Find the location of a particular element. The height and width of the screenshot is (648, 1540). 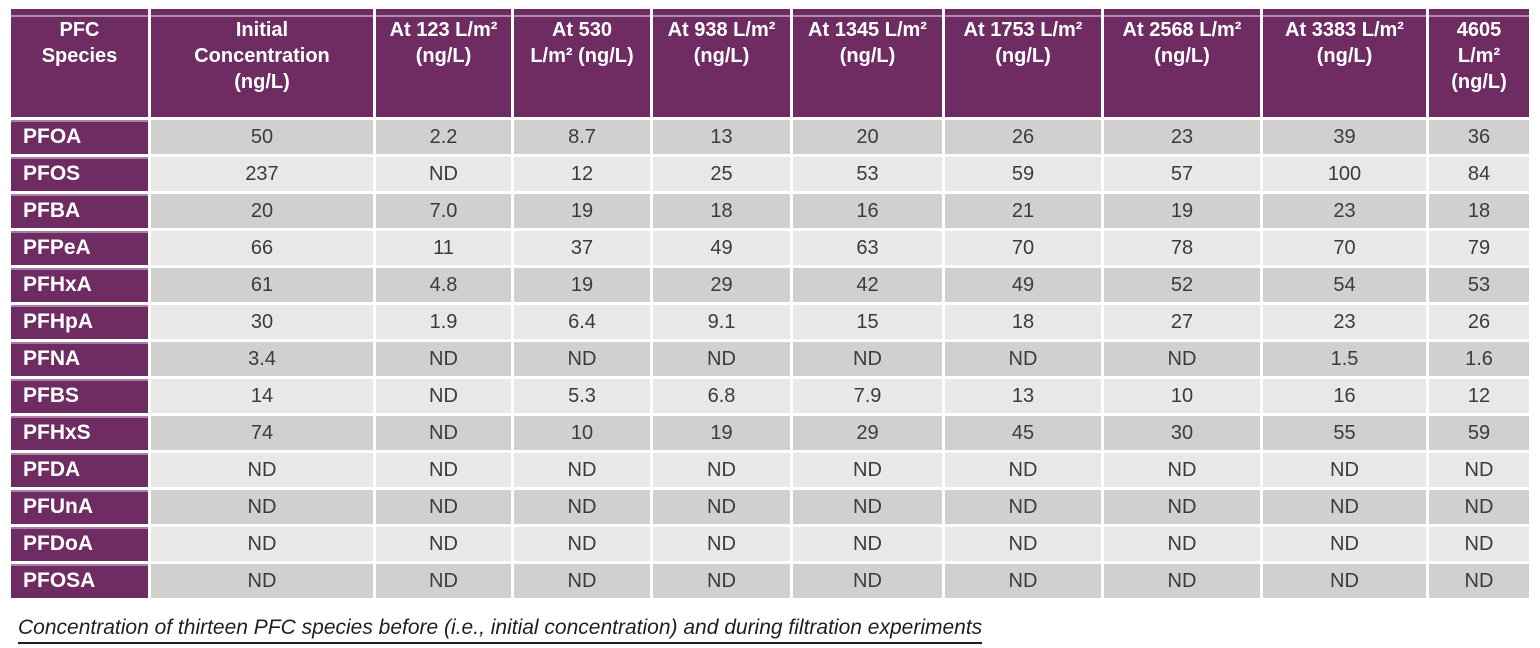

value-cell: 3.4 is located at coordinates (262, 359).